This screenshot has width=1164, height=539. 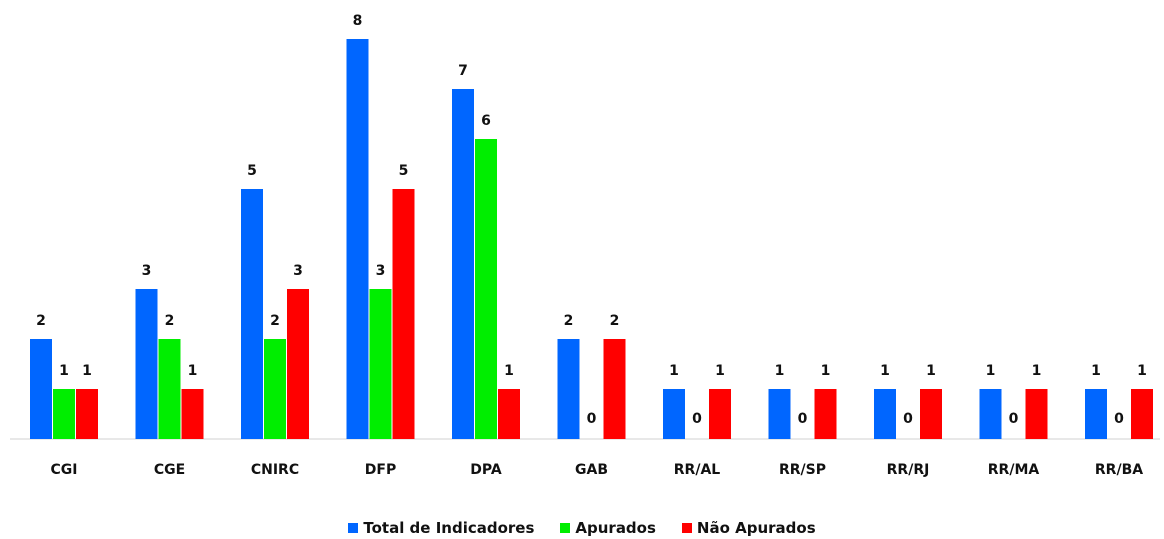 I want to click on data-label-dfp-n-o-apurados: 5, so click(x=404, y=171).